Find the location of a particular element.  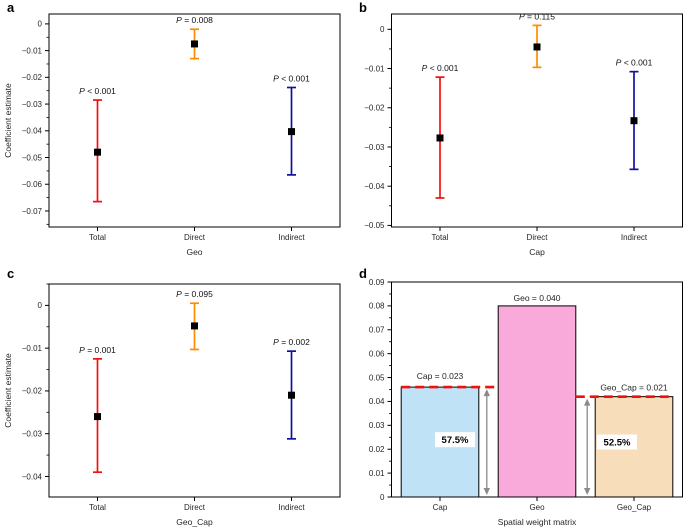

x-axis-title: Geo_Cap is located at coordinates (194, 522).